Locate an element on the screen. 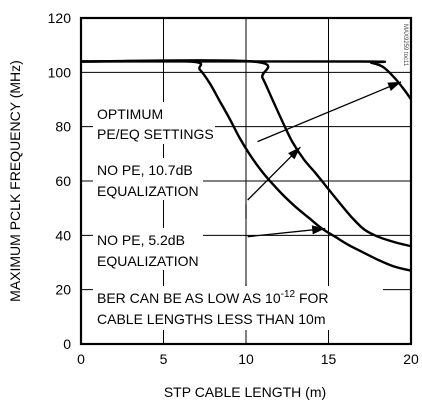  annotation-eq107-bg is located at coordinates (148, 179).